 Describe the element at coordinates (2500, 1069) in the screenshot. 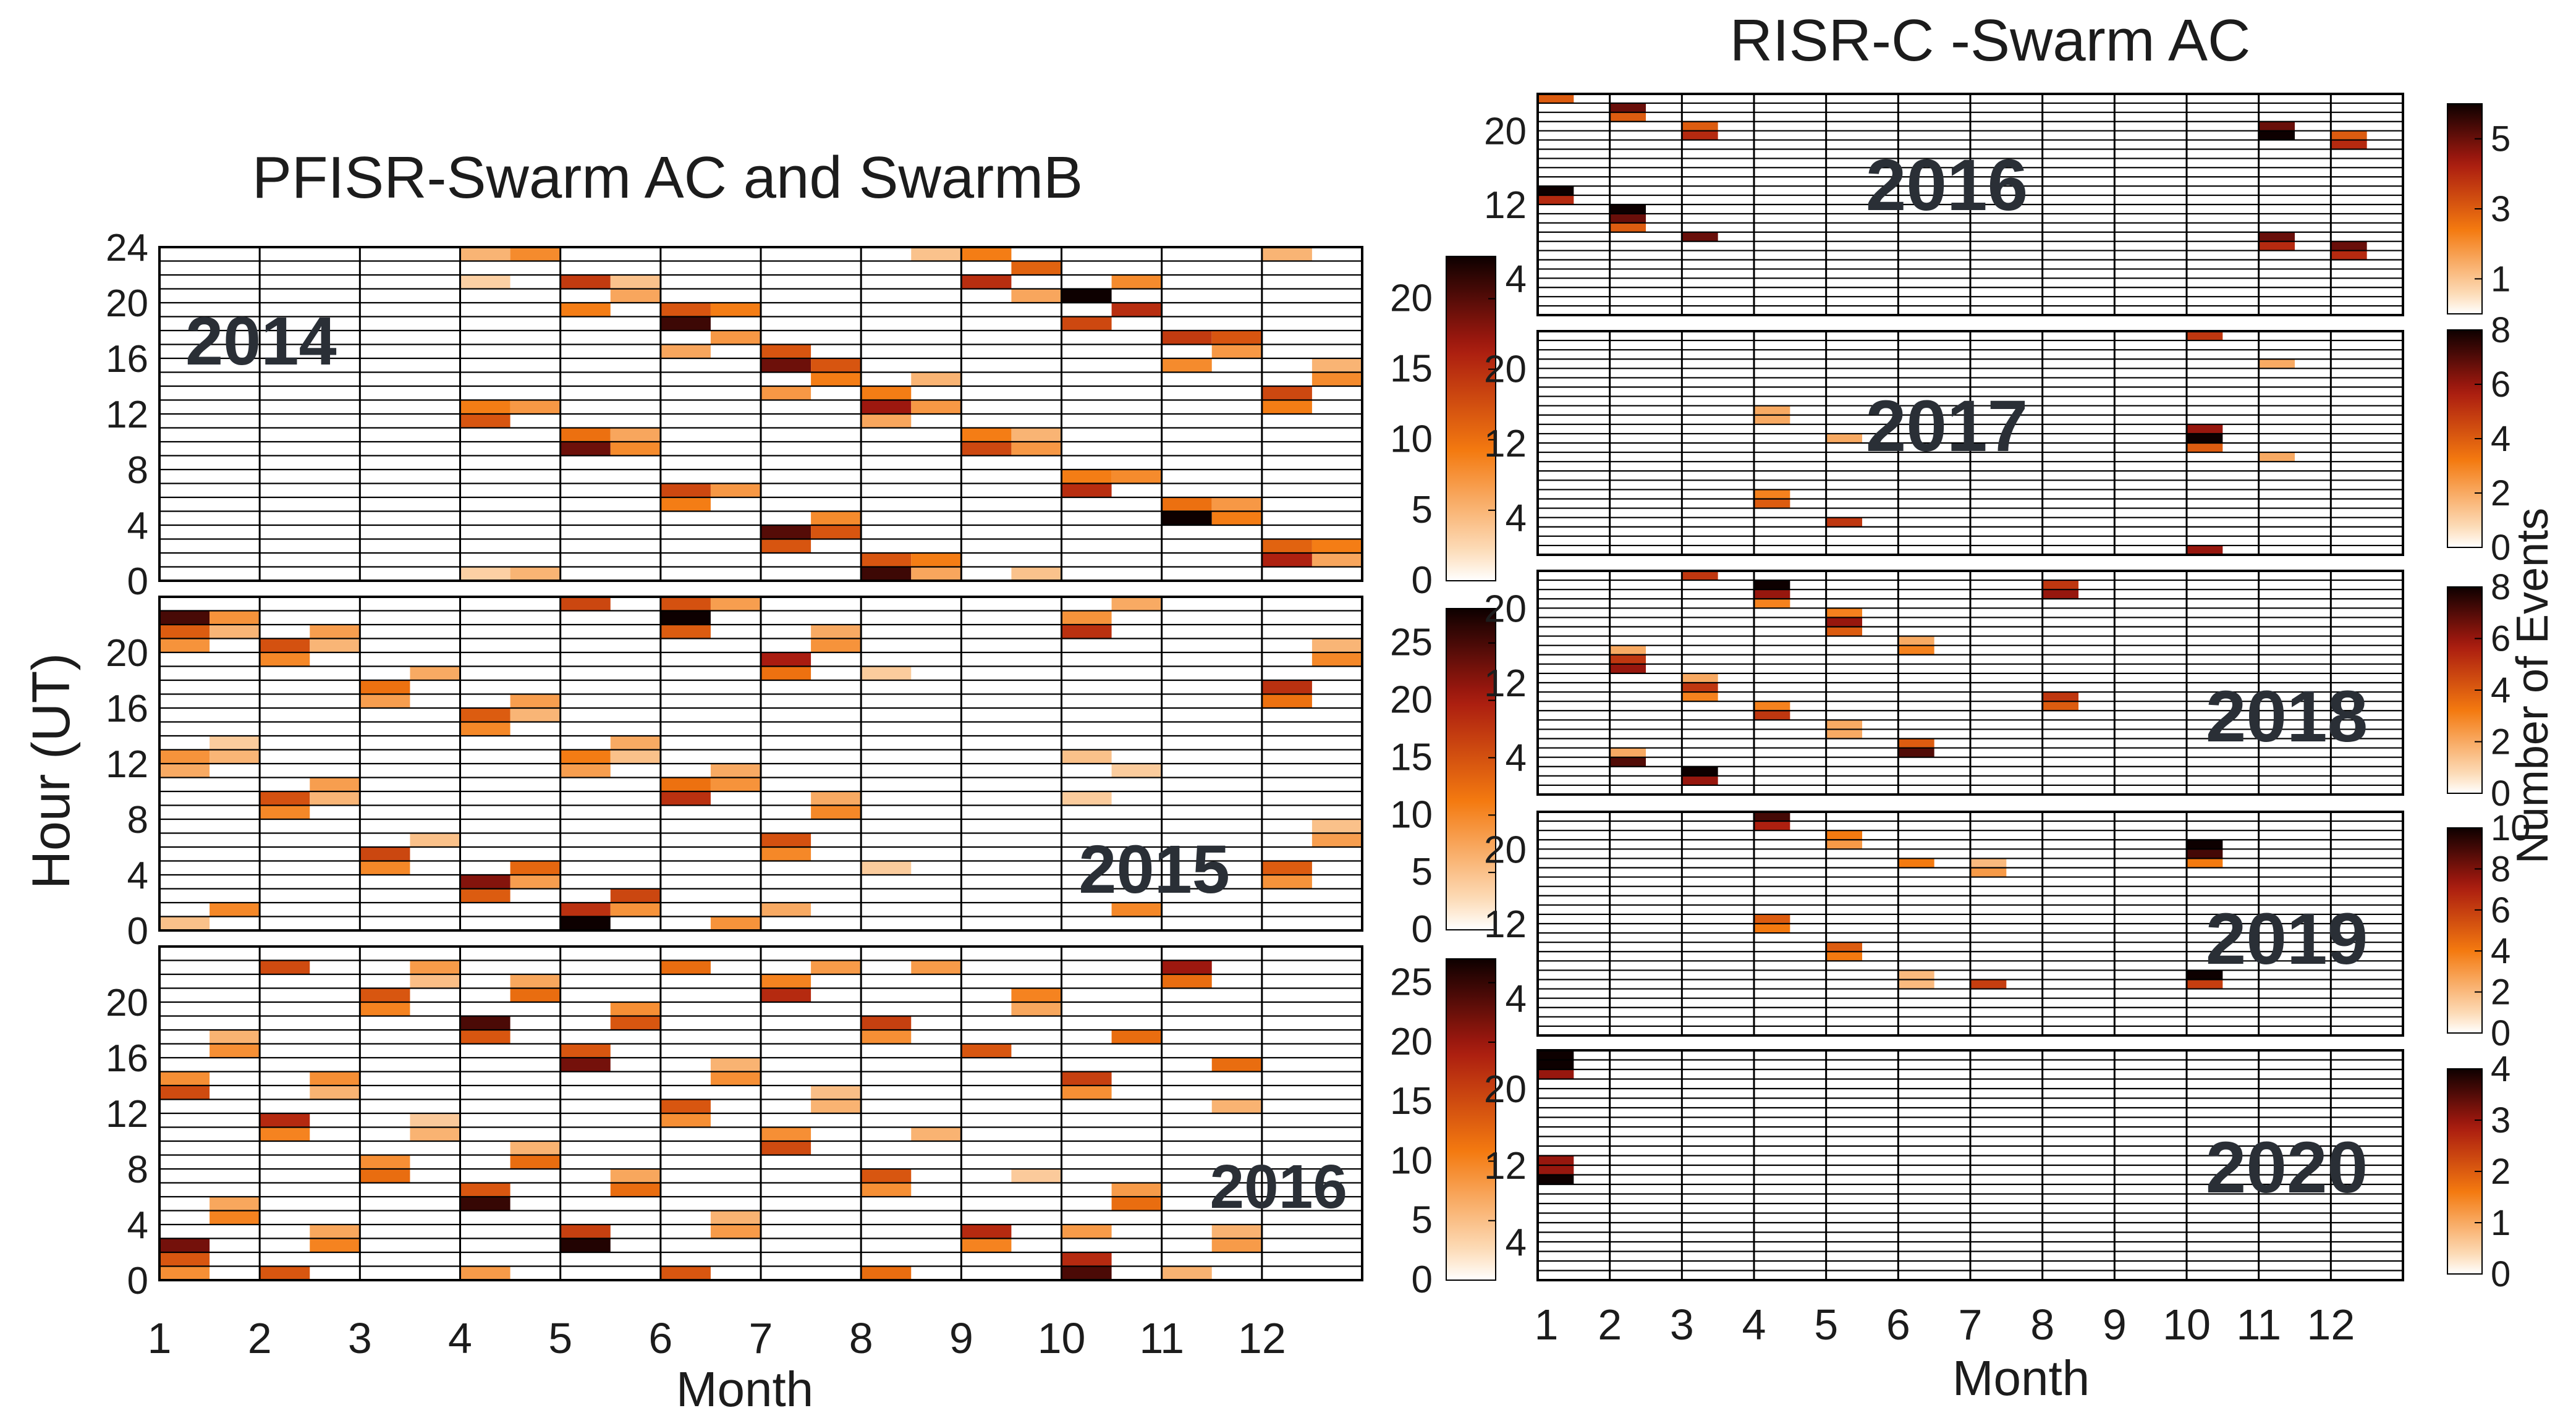

I see `colorbar-tick-label: 4` at that location.